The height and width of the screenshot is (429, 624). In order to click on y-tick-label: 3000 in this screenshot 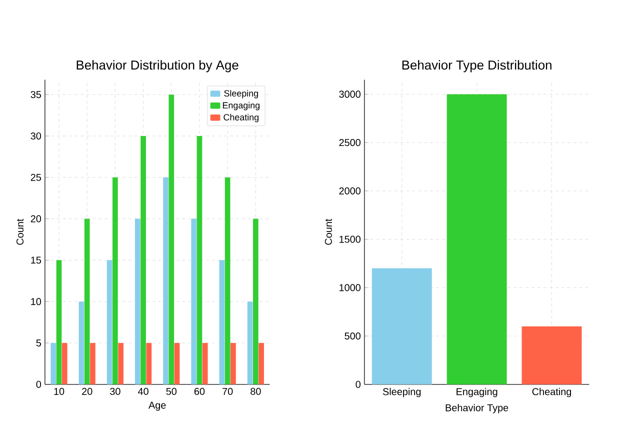, I will do `click(350, 94)`.